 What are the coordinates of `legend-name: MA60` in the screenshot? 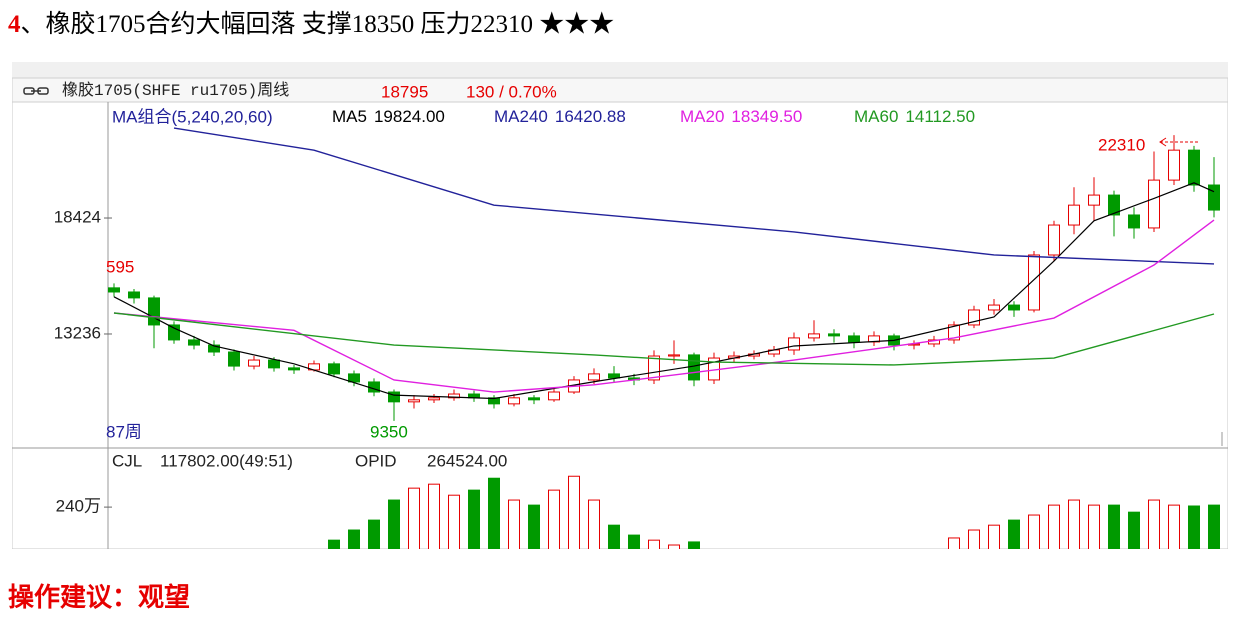 It's located at (876, 116).